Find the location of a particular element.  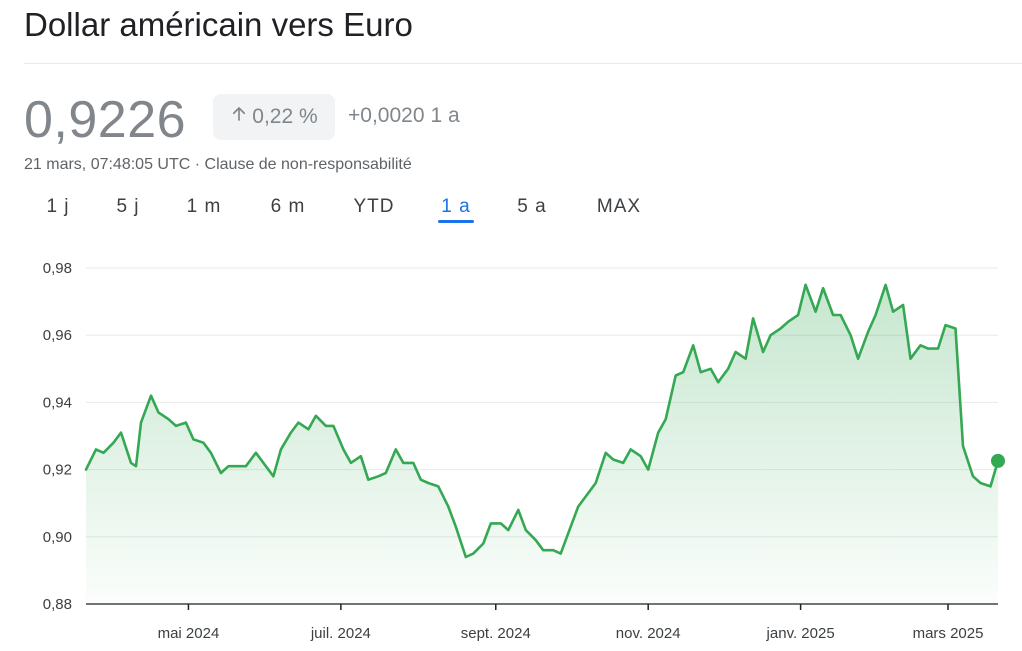

last-price-point is located at coordinates (998, 460).